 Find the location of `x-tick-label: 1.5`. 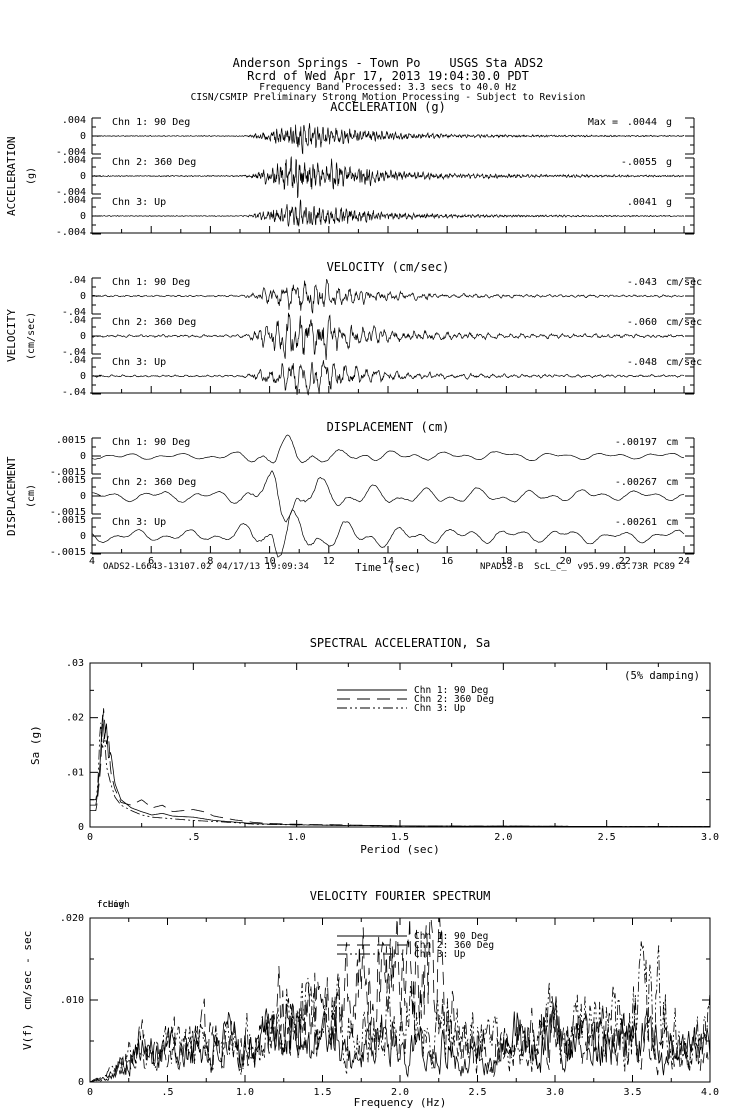

x-tick-label: 1.5 is located at coordinates (400, 837).